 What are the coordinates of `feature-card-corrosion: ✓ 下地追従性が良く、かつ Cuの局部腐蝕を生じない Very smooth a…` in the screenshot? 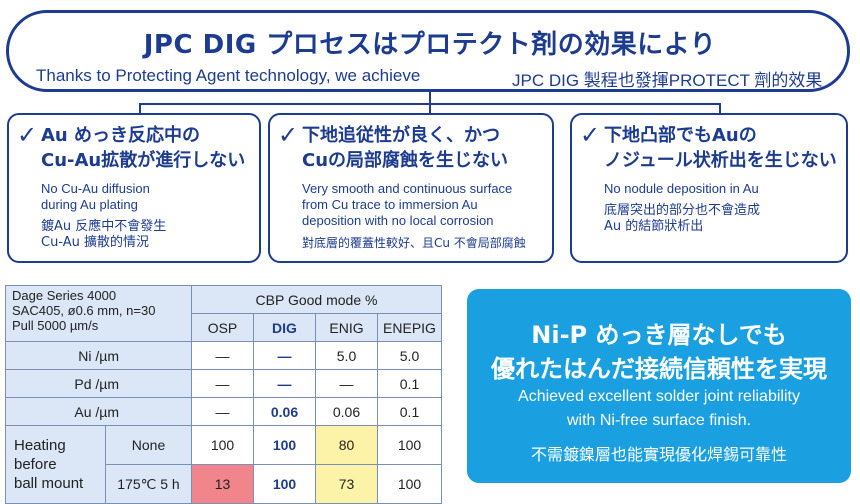 It's located at (411, 188).